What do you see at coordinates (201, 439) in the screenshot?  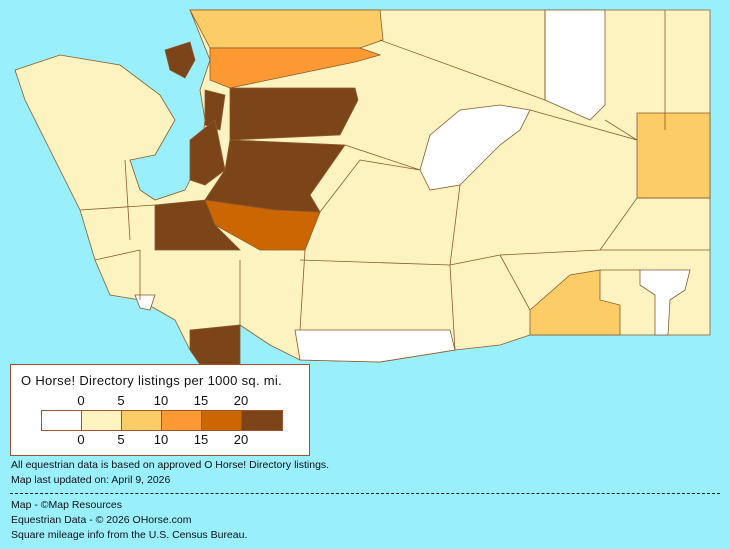 I see `legend-tick-bottom: 15` at bounding box center [201, 439].